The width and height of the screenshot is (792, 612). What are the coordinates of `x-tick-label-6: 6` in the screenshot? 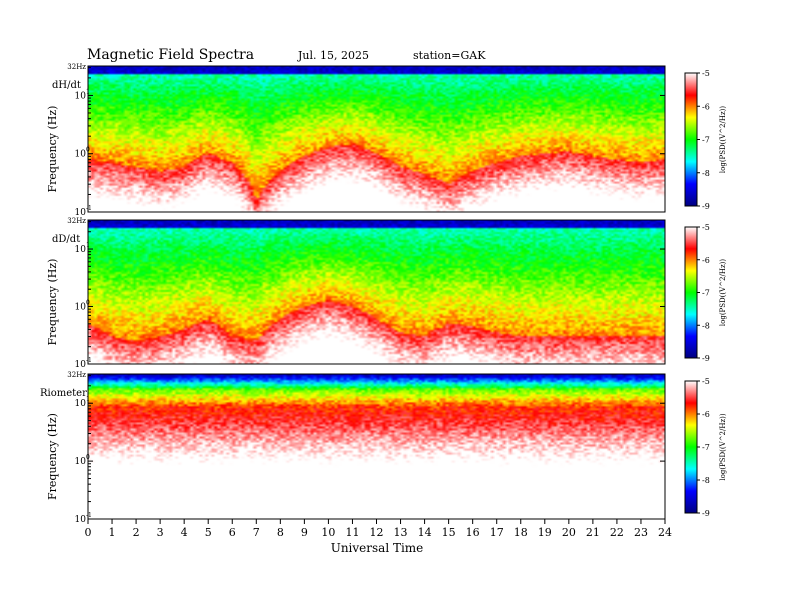 It's located at (232, 532).